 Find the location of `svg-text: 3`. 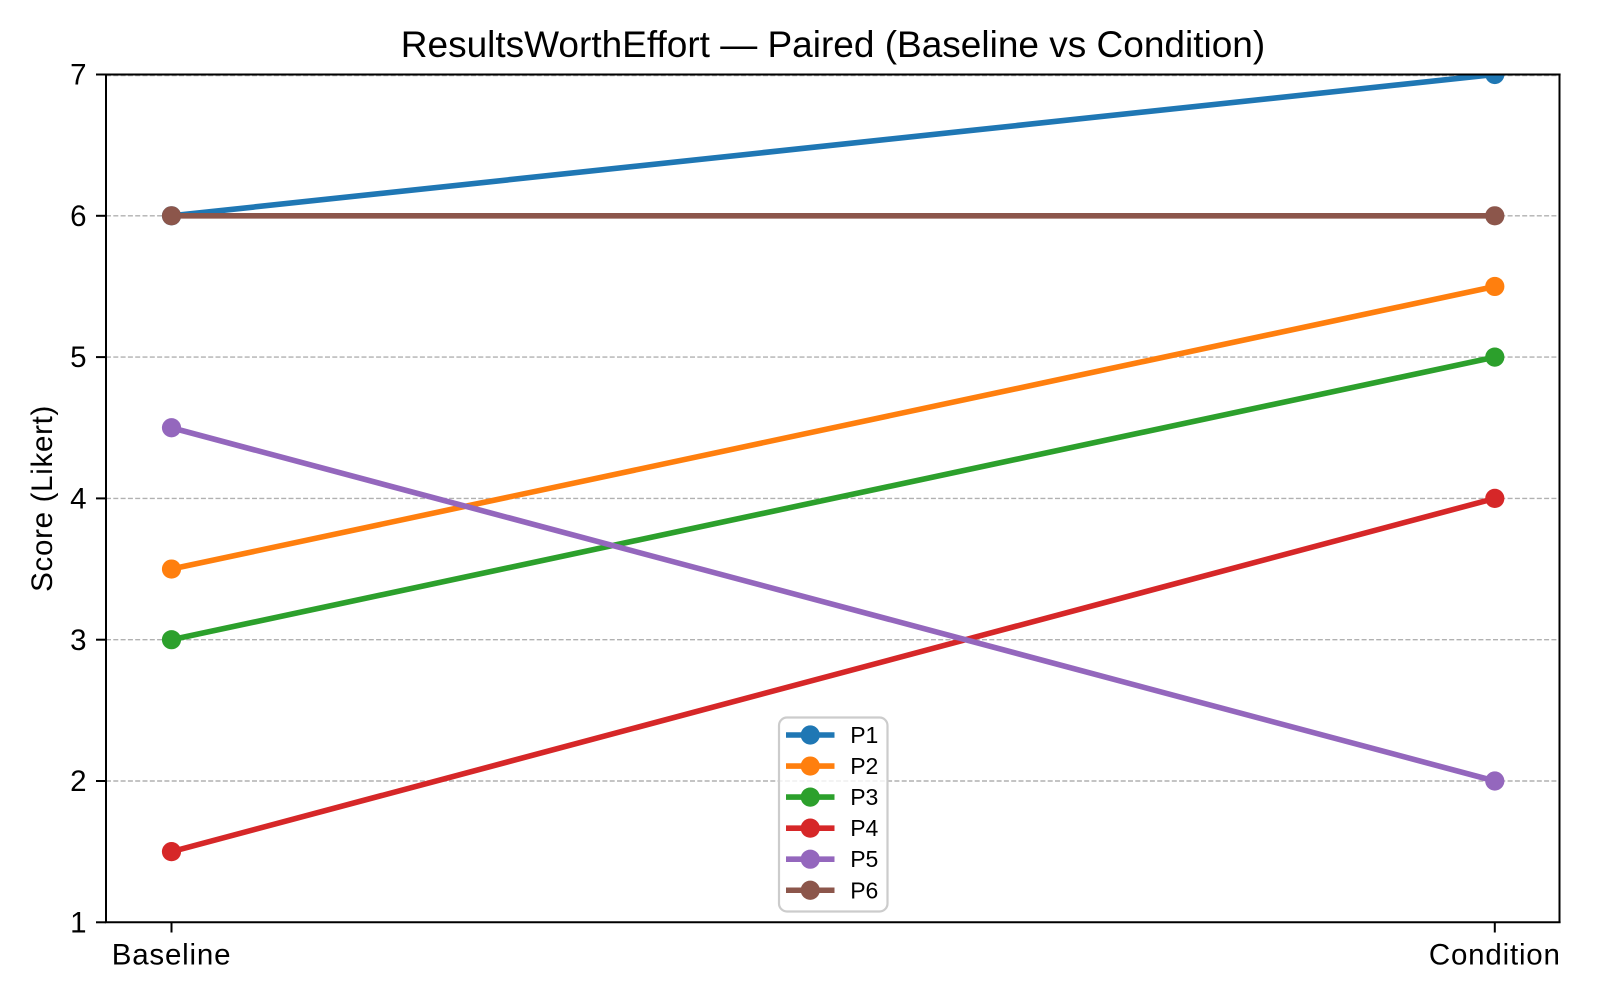

svg-text: 3 is located at coordinates (78, 640).